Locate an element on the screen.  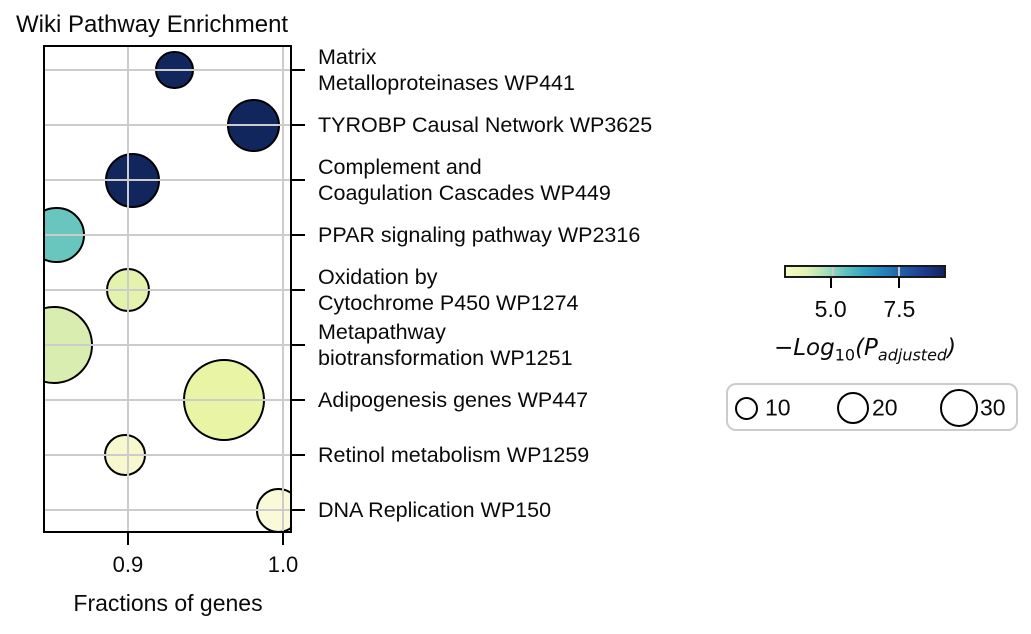
colorbar-tick-label: 5.0 is located at coordinates (830, 309).